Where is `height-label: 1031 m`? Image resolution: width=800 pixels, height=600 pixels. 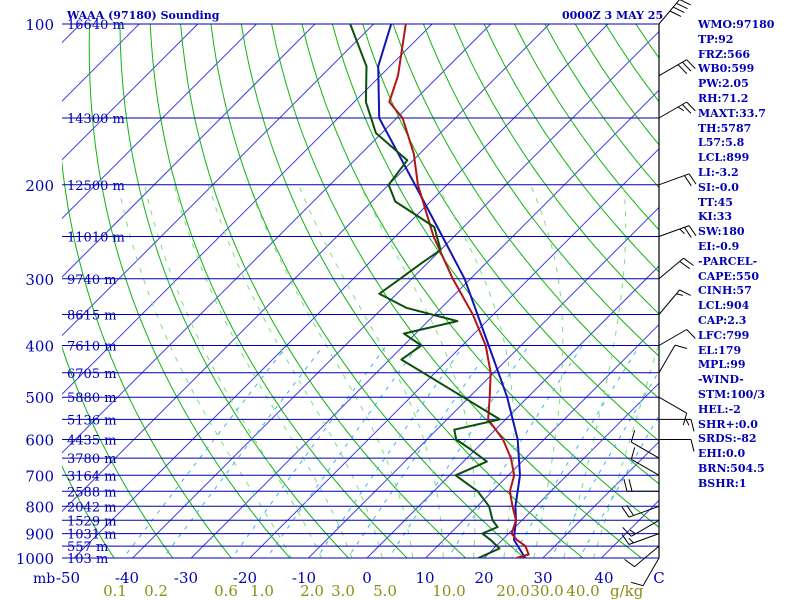
height-label: 1031 m is located at coordinates (92, 535).